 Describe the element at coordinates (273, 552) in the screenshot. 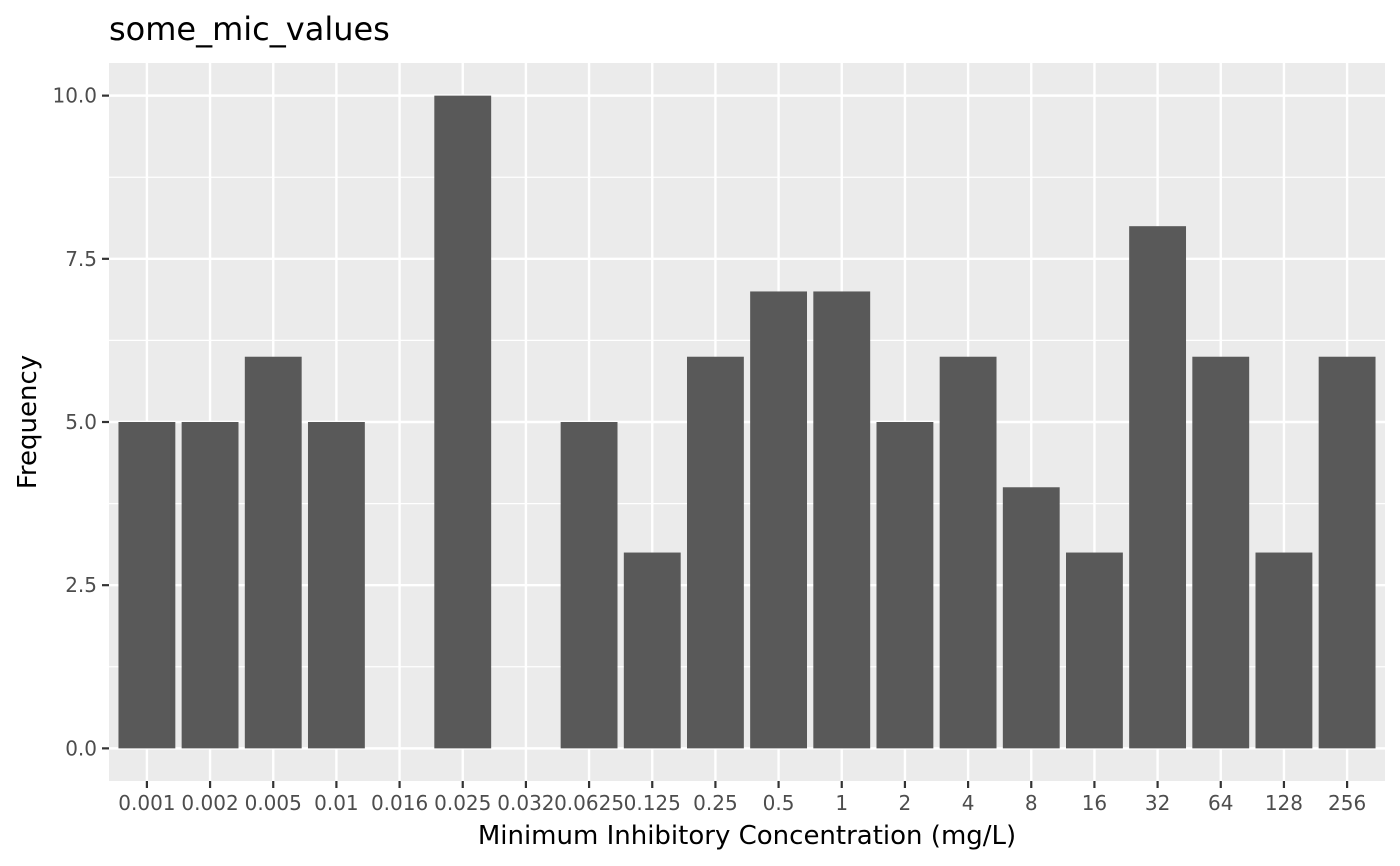

I see `bar-0.005` at that location.